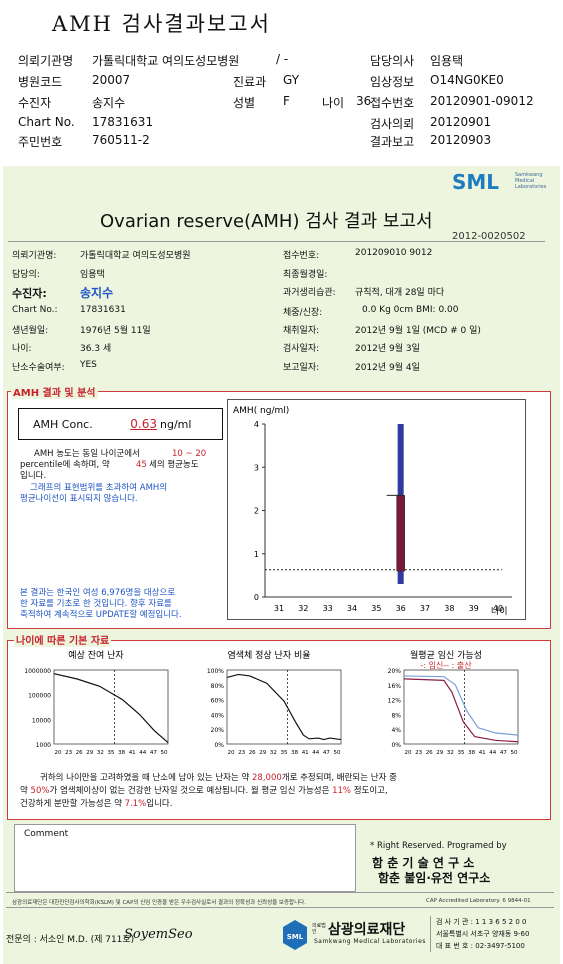 The image size is (563, 964). Describe the element at coordinates (121, 140) in the screenshot. I see `header-value: 760511-2` at that location.